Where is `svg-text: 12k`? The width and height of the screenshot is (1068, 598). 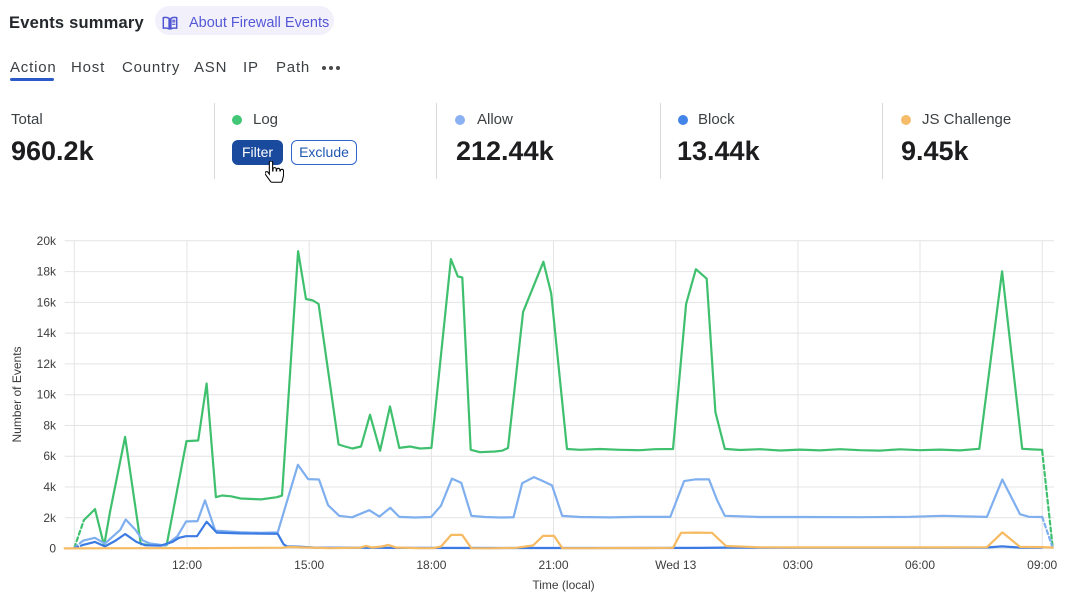 svg-text: 12k is located at coordinates (47, 364).